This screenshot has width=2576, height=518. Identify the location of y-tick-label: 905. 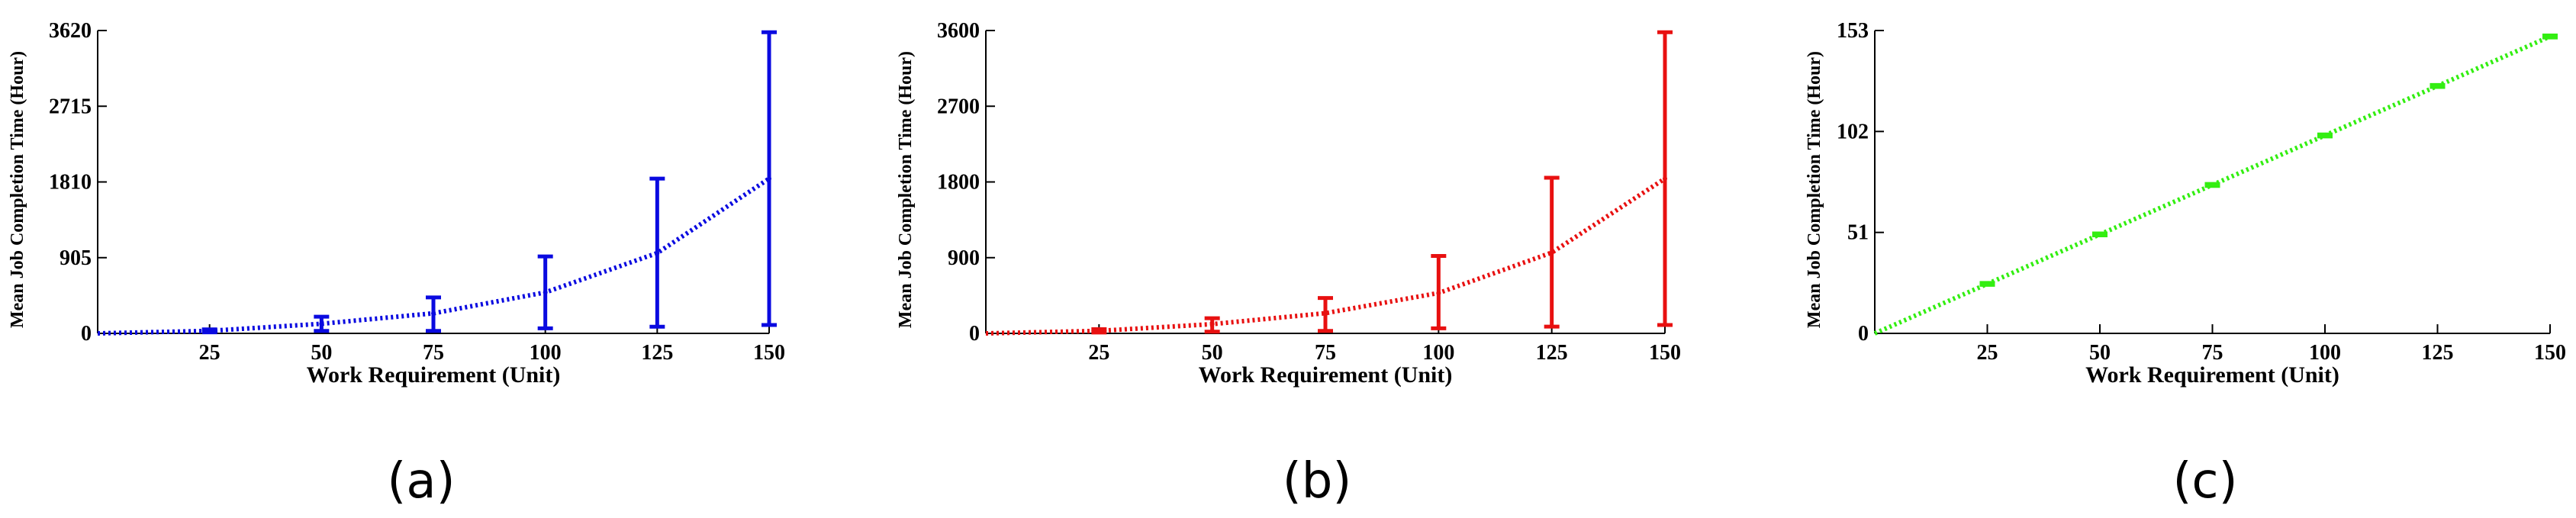
(76, 258).